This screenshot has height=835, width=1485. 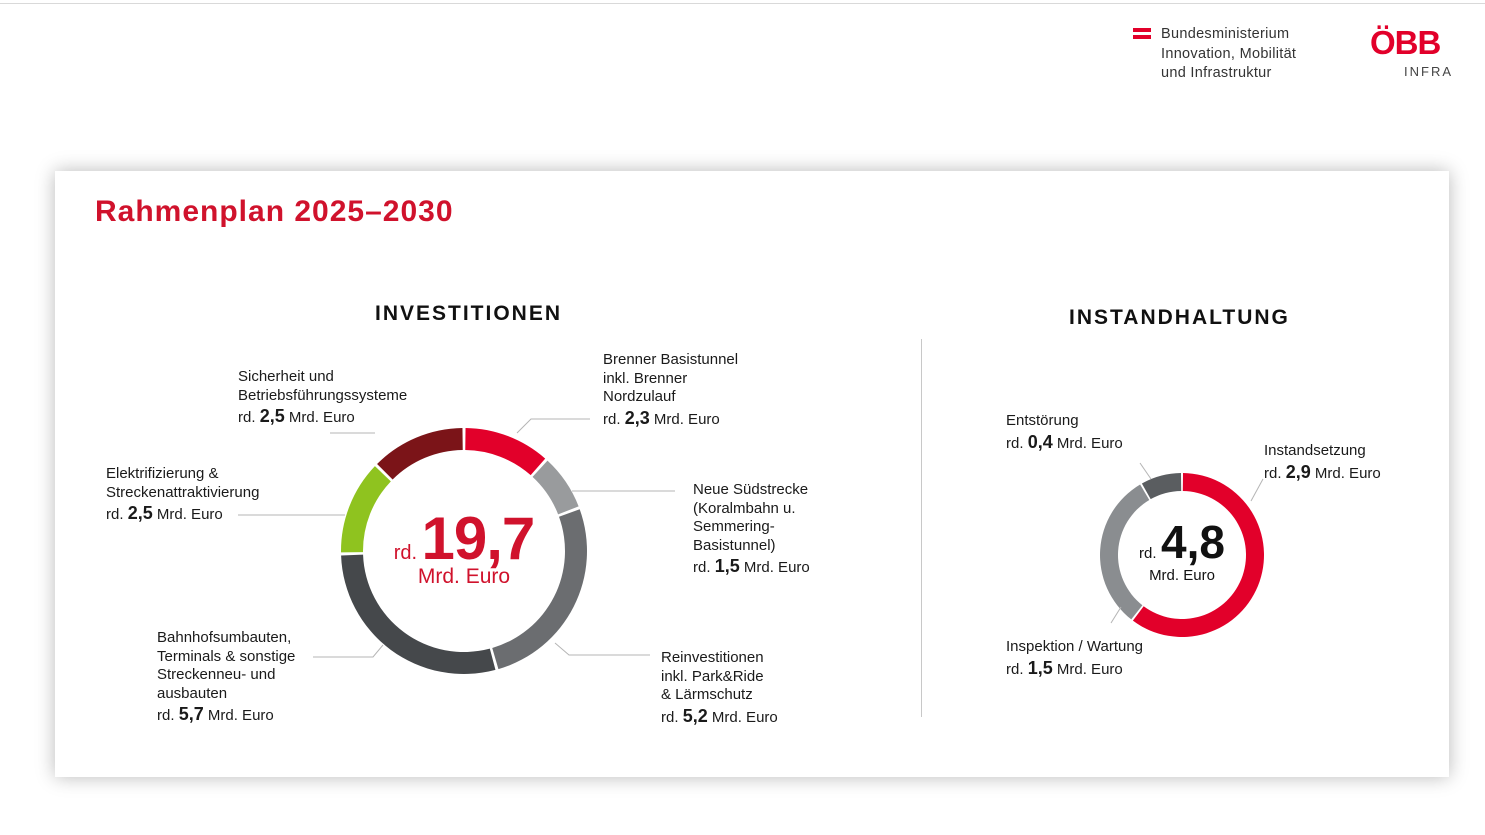 What do you see at coordinates (1064, 432) in the screenshot?
I see `label-entstoerung: Entstörung rd. 0,4 Mrd. Euro` at bounding box center [1064, 432].